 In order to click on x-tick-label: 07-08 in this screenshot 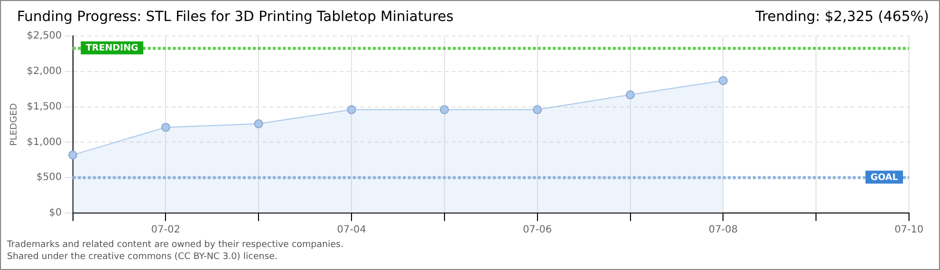, I will do `click(723, 230)`.